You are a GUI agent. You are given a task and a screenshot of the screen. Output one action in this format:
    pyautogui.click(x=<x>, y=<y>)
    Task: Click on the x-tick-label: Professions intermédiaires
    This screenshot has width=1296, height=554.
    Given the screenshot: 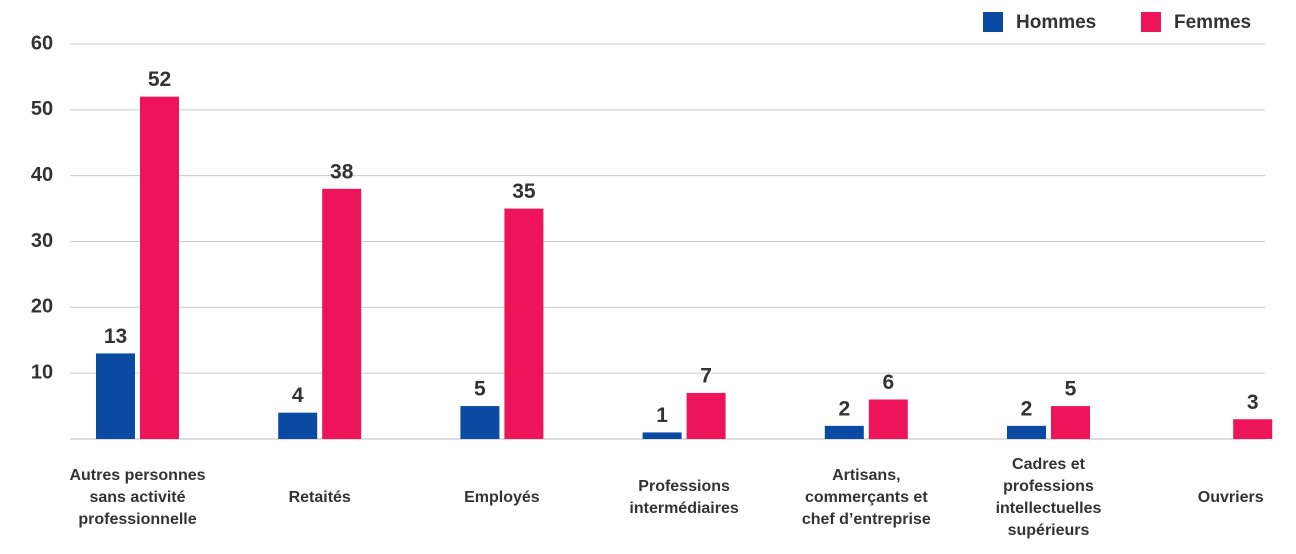 What is the action you would take?
    pyautogui.click(x=683, y=497)
    